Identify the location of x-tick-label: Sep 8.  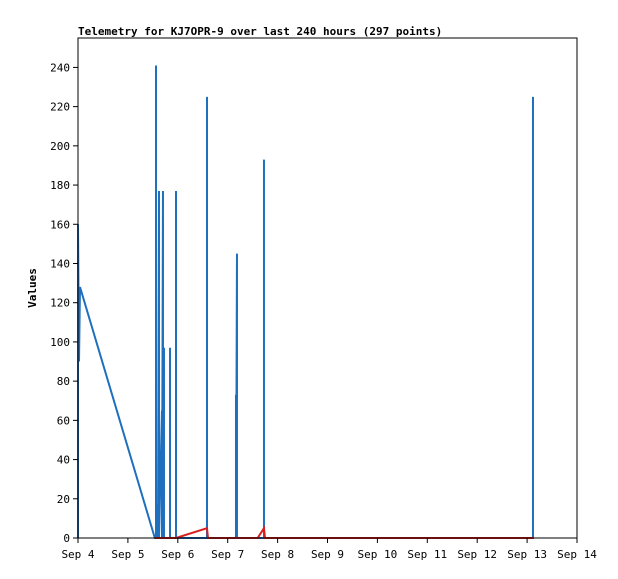
(277, 554).